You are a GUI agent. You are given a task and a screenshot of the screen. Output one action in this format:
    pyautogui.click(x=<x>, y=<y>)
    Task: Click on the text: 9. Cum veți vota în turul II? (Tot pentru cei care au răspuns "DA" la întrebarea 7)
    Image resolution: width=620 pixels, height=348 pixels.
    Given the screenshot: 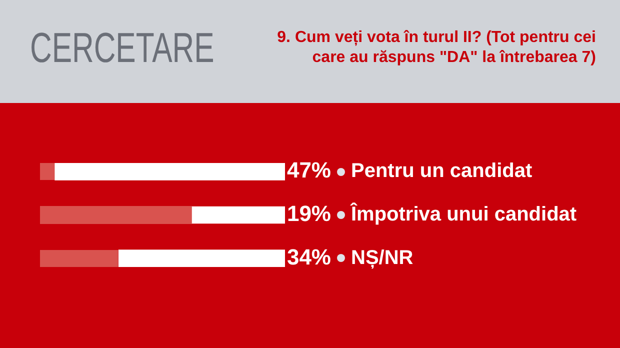 What is the action you would take?
    pyautogui.click(x=436, y=48)
    